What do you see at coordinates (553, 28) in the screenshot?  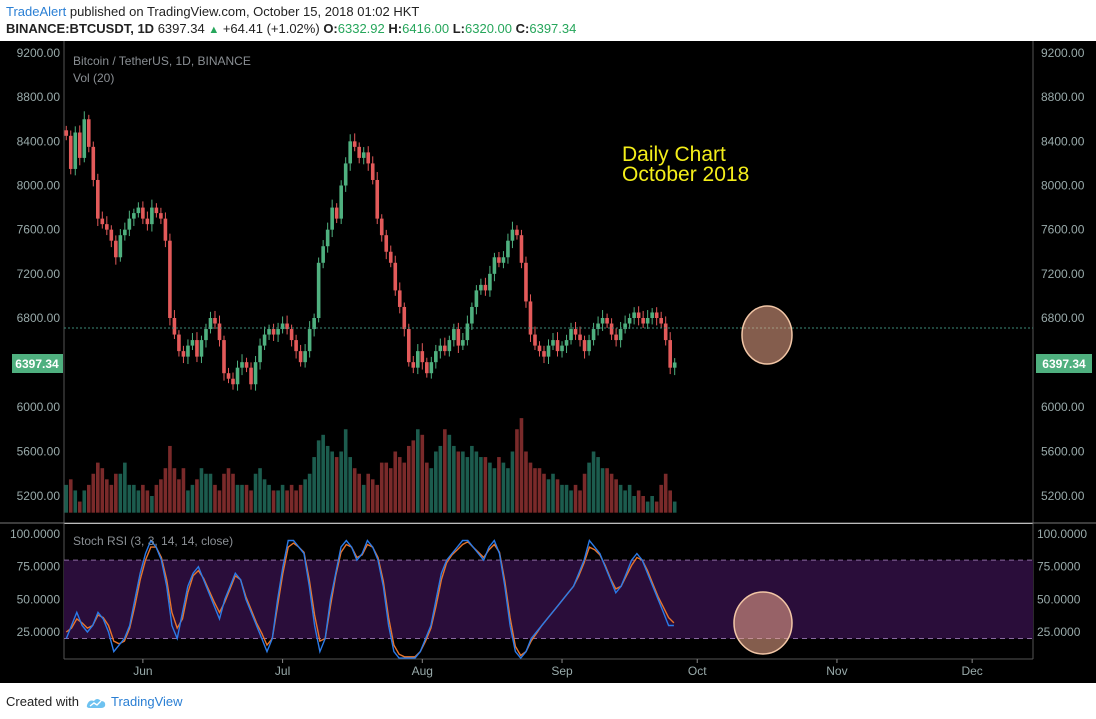 I see `close-value: 6397.34` at bounding box center [553, 28].